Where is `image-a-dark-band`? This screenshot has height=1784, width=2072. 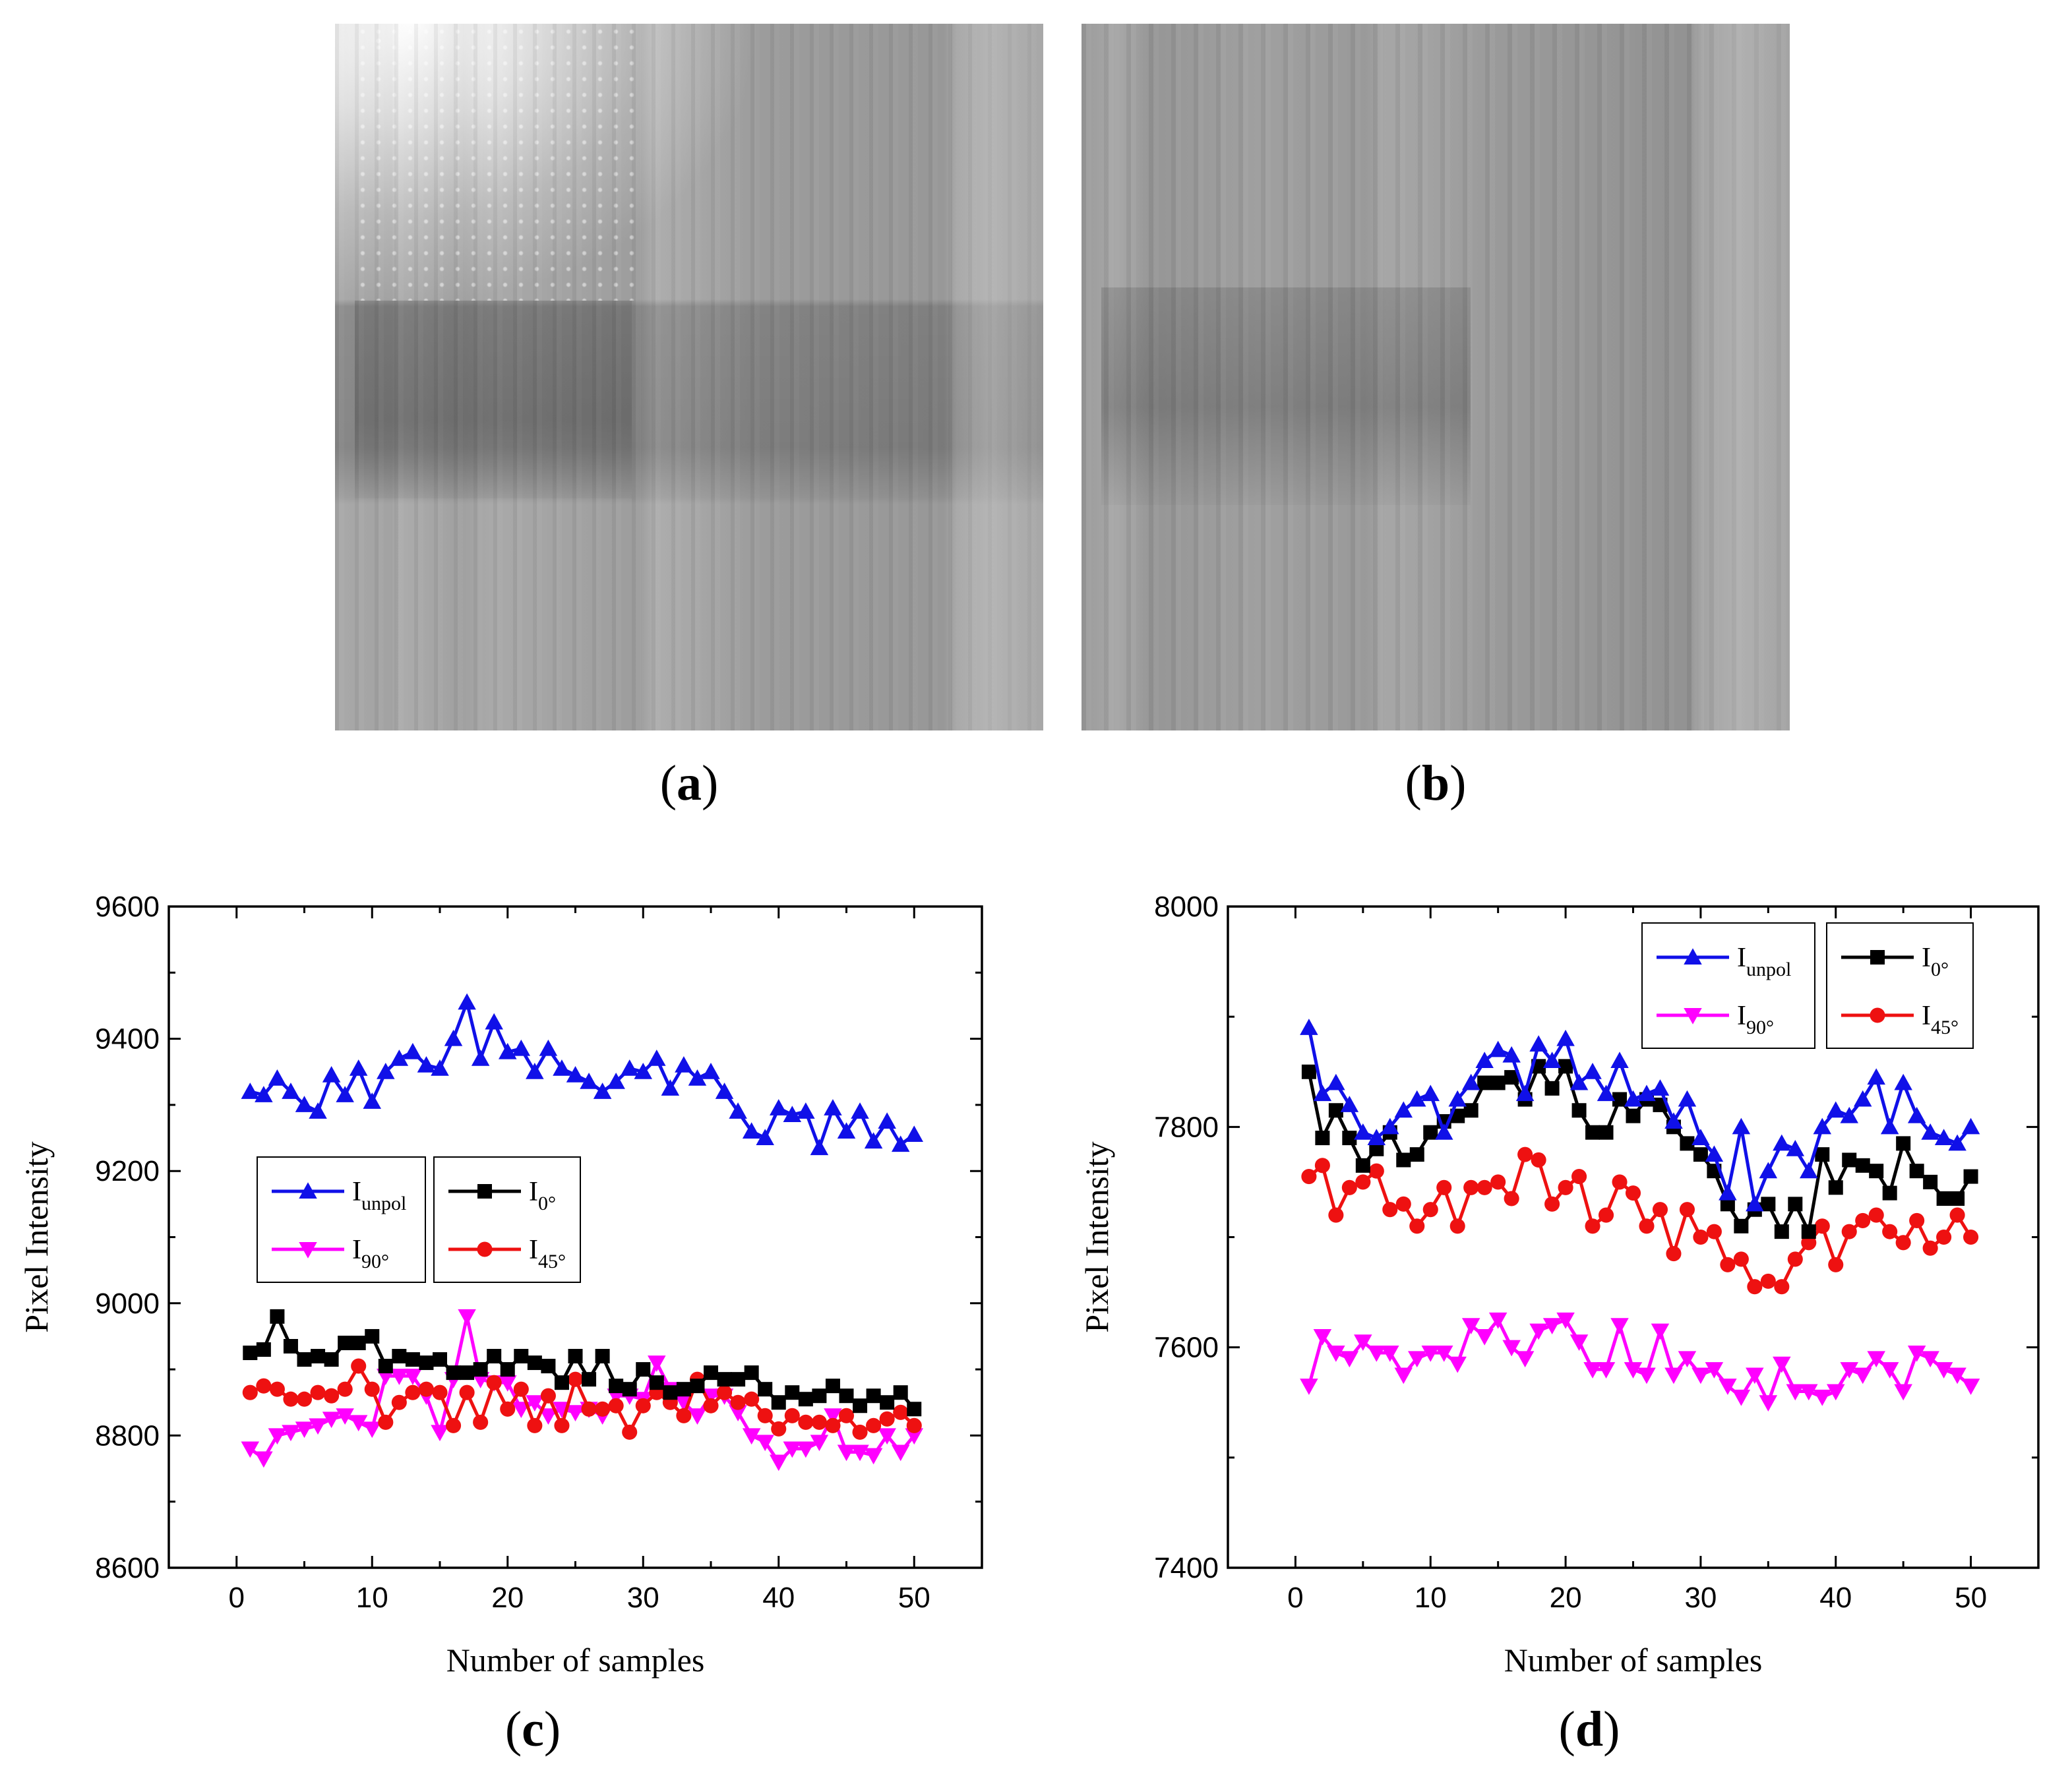 image-a-dark-band is located at coordinates (493, 399).